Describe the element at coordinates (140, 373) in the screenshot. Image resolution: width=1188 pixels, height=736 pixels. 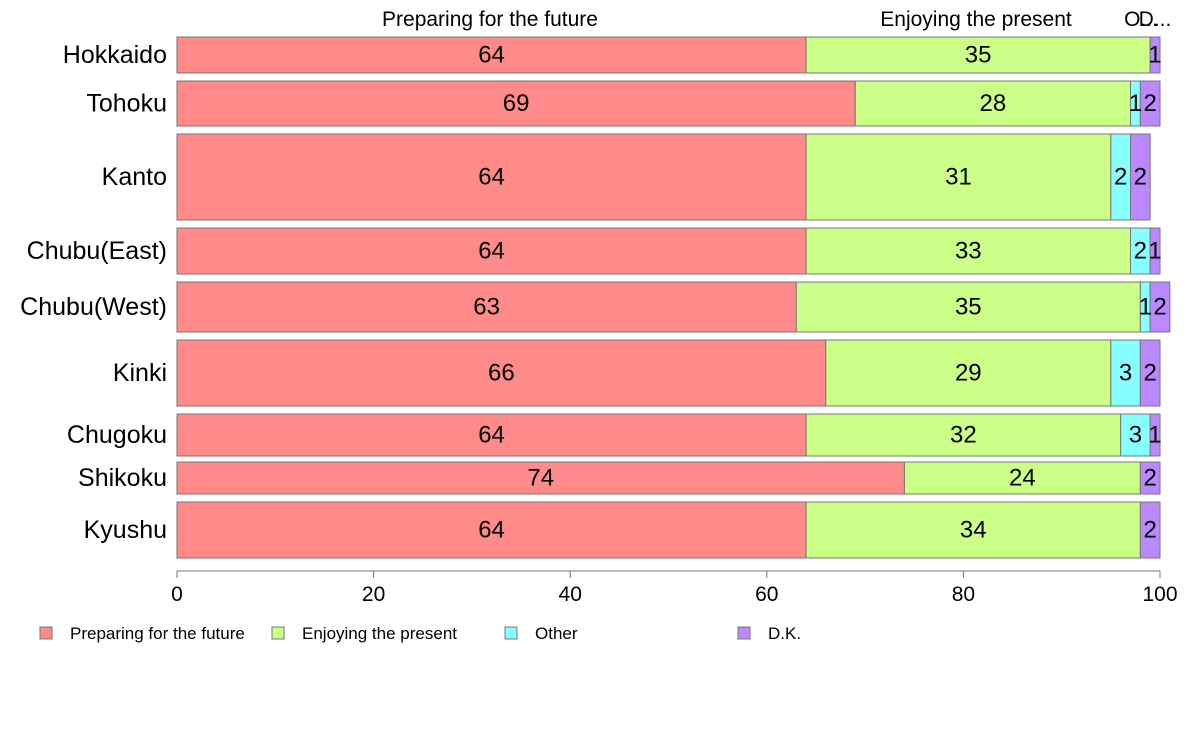
I see `region-label-kinki: Kinki` at that location.